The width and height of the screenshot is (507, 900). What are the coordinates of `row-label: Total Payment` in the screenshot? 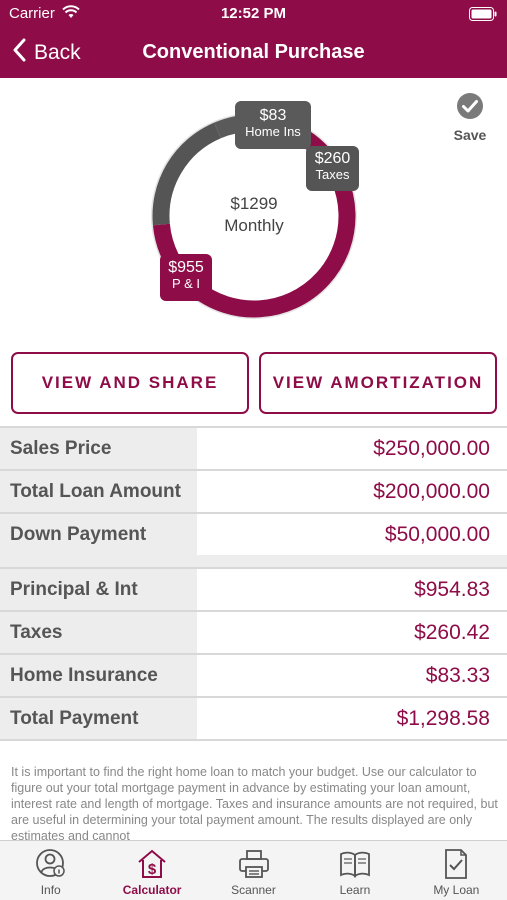 It's located at (98, 718).